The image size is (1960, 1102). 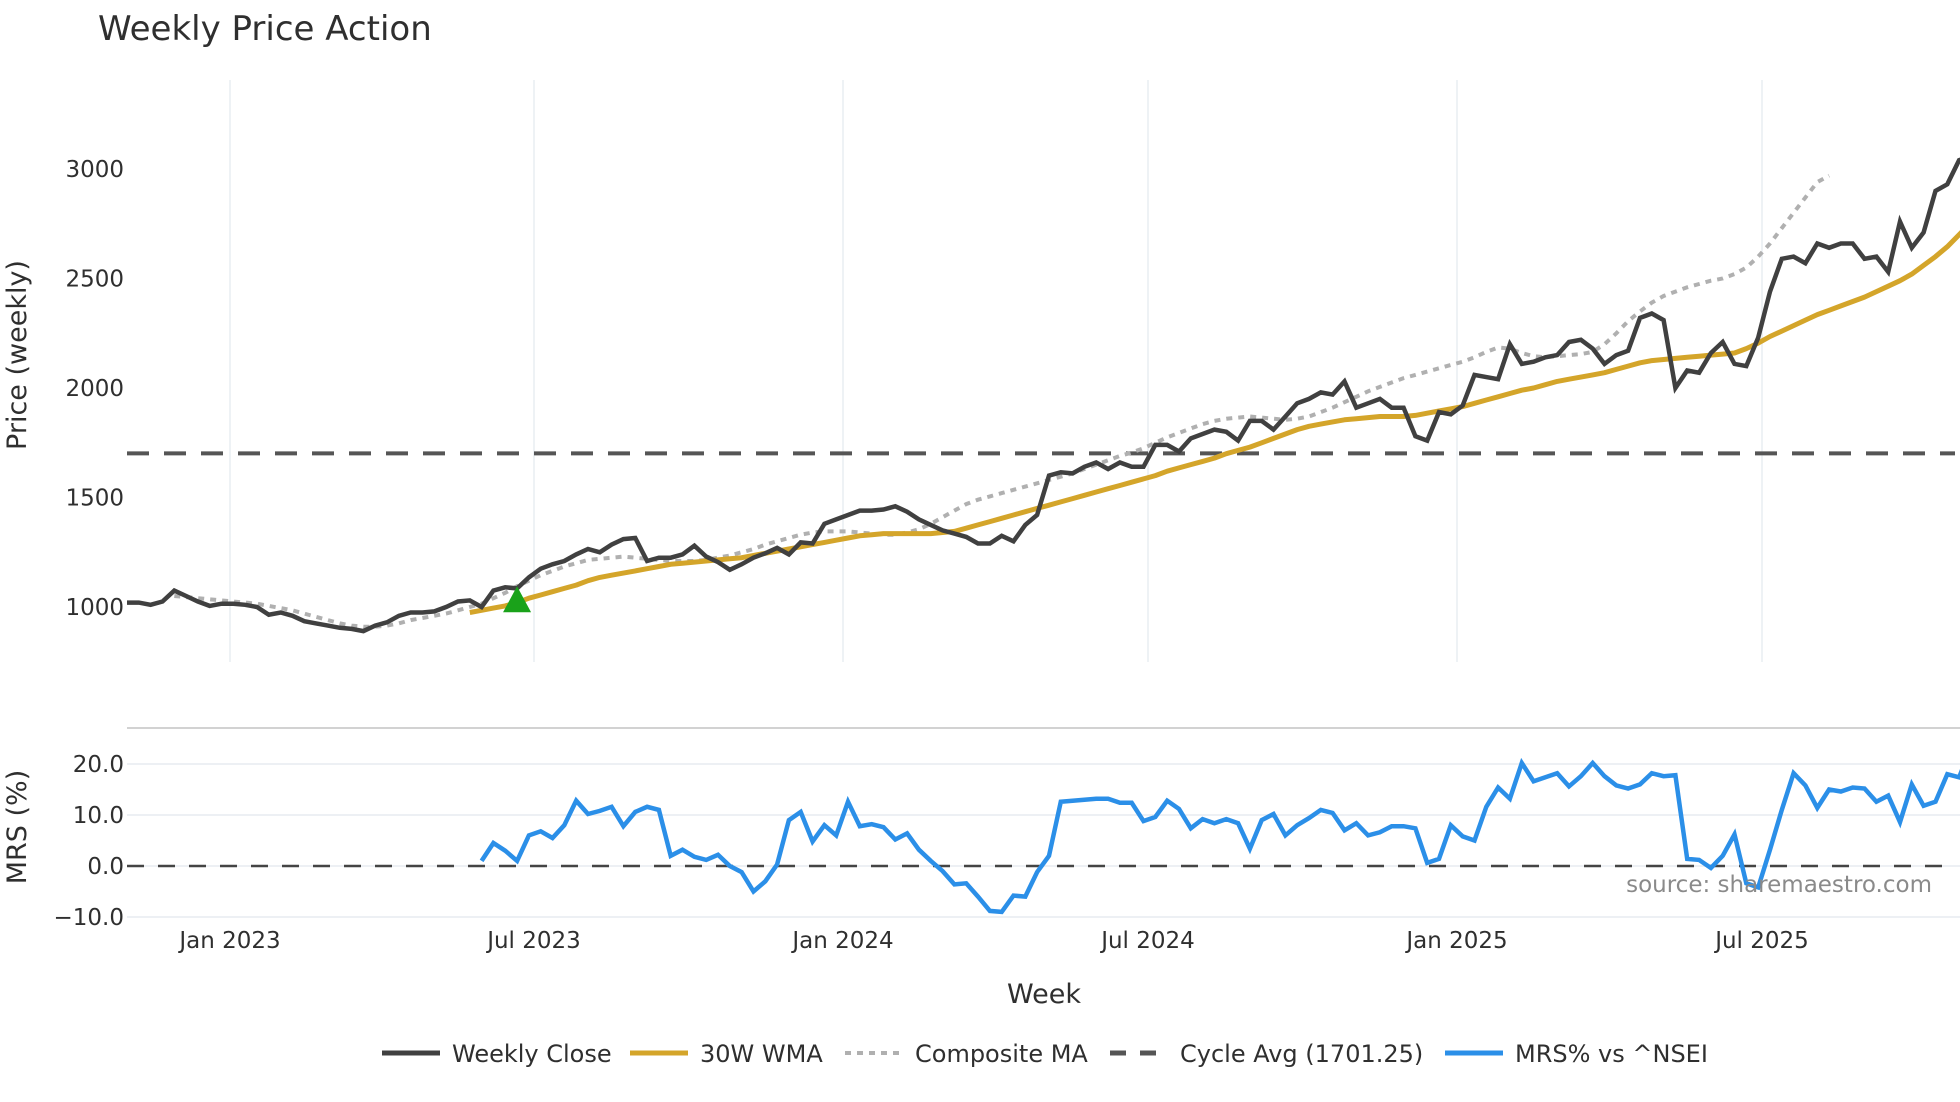 I want to click on svg-text: Jan 2025, so click(x=1455, y=941).